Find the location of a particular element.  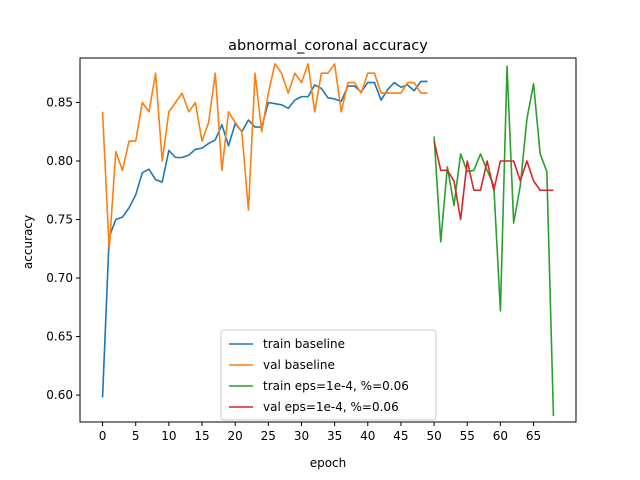

y-axis-ticks: 0.60 0.65 0.70 0.75 0.80 0.85 is located at coordinates (63, 248).